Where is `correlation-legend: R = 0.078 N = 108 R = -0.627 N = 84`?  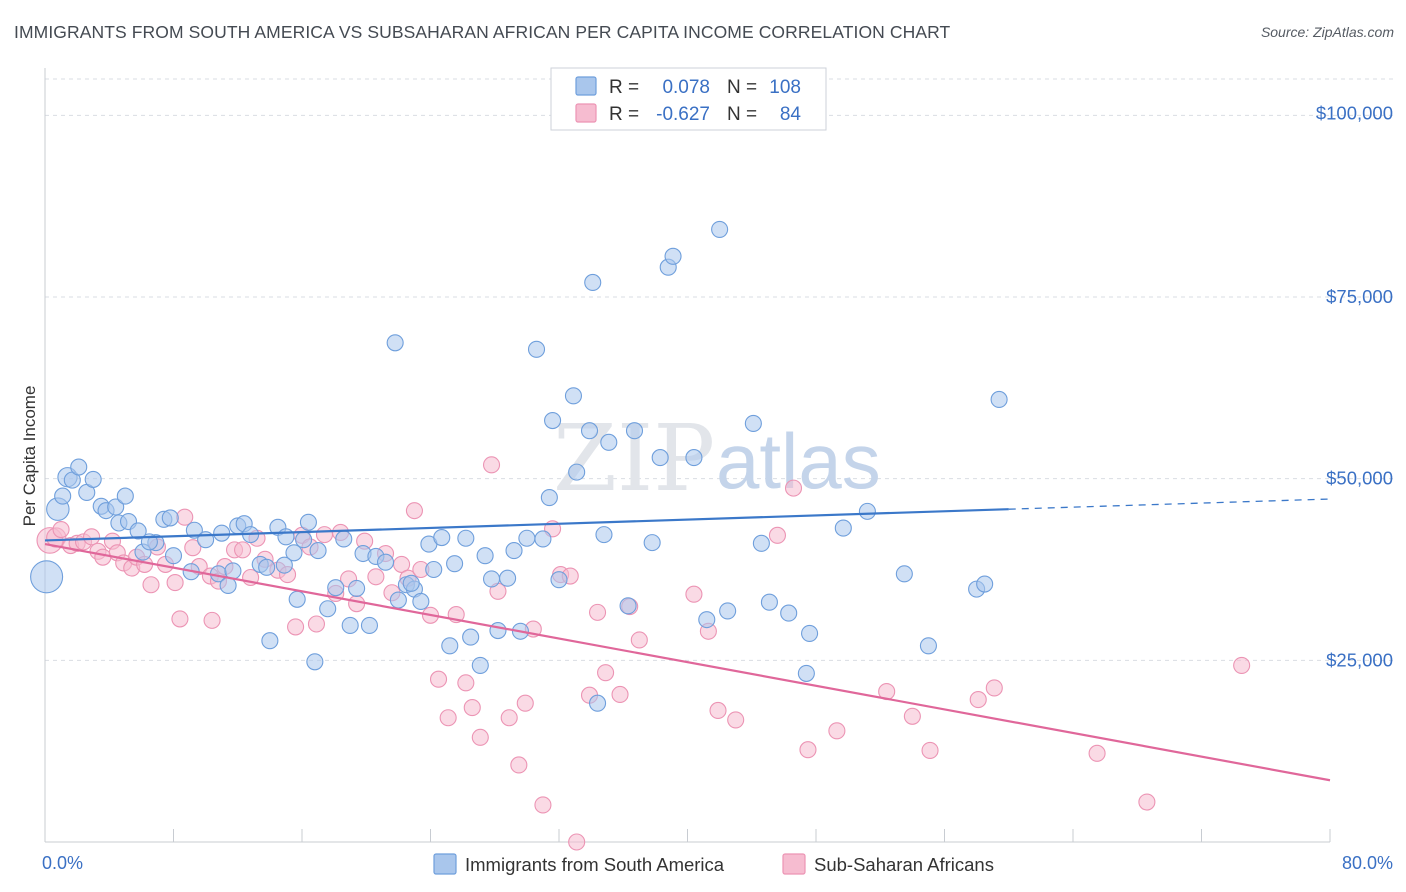 correlation-legend: R = 0.078 N = 108 R = -0.627 N = 84 is located at coordinates (688, 99).